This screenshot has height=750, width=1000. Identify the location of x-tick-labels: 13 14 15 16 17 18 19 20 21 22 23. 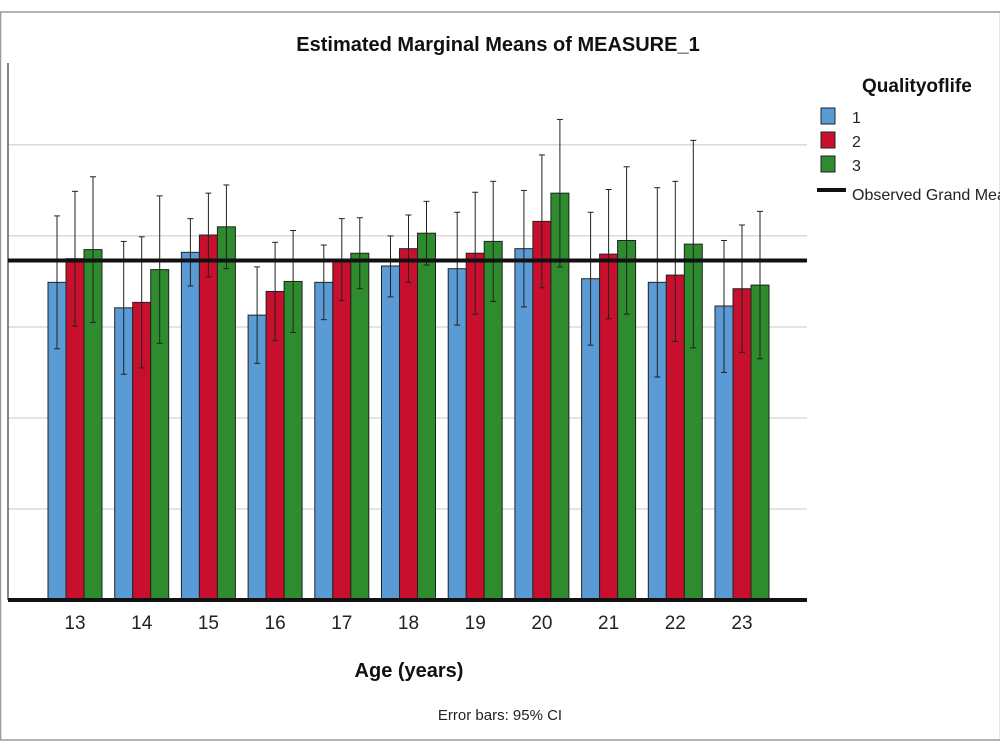
(408, 623).